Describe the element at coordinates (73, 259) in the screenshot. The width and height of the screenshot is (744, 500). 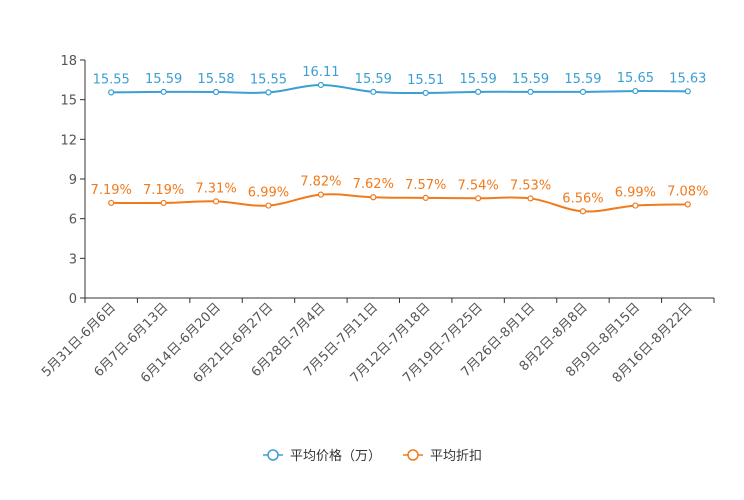
I see `y-tick-label: 3` at that location.